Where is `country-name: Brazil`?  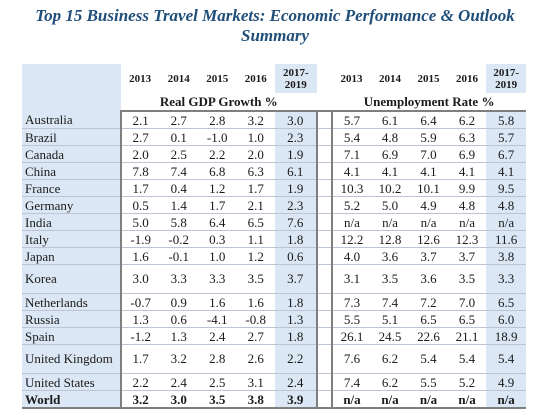 country-name: Brazil is located at coordinates (72, 137).